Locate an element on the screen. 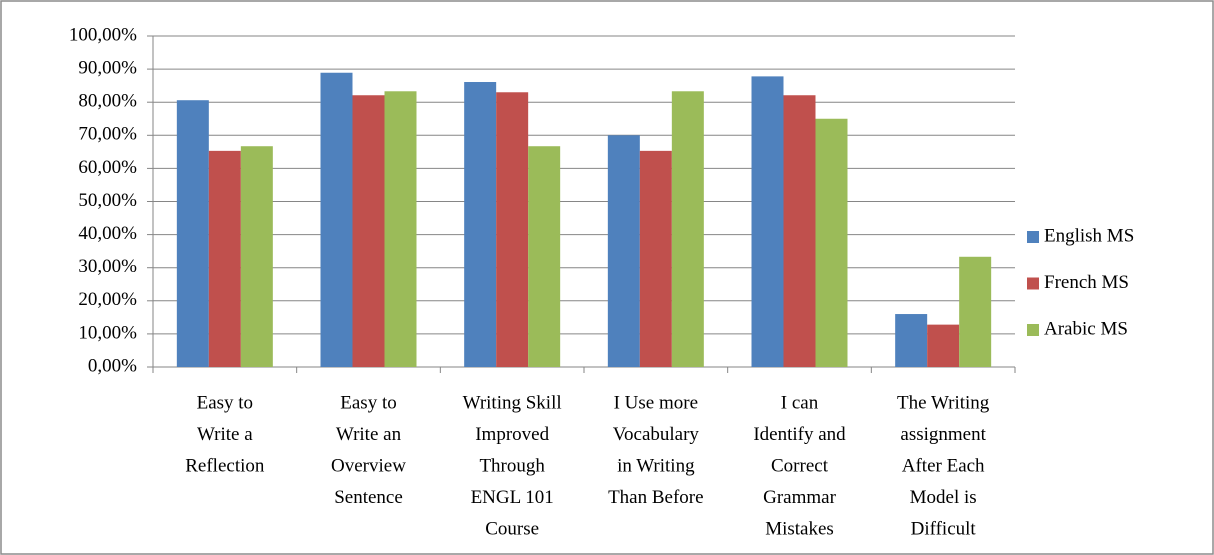 This screenshot has width=1214, height=555. y-tick-label: 100,00% is located at coordinates (103, 34).